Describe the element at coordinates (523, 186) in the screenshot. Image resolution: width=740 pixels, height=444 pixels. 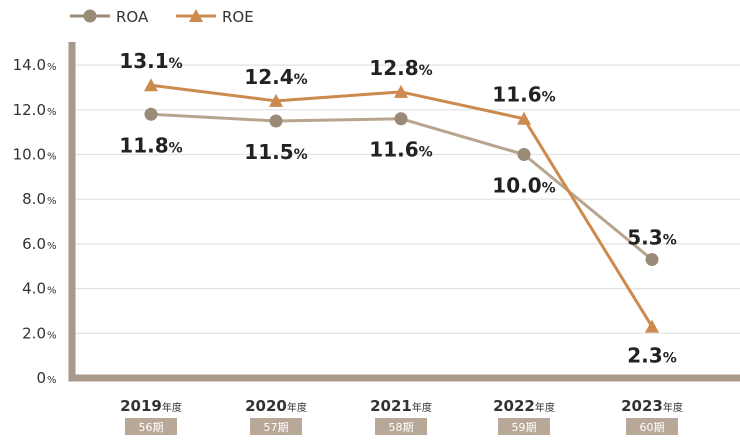
I see `data-label: 10.0%` at that location.